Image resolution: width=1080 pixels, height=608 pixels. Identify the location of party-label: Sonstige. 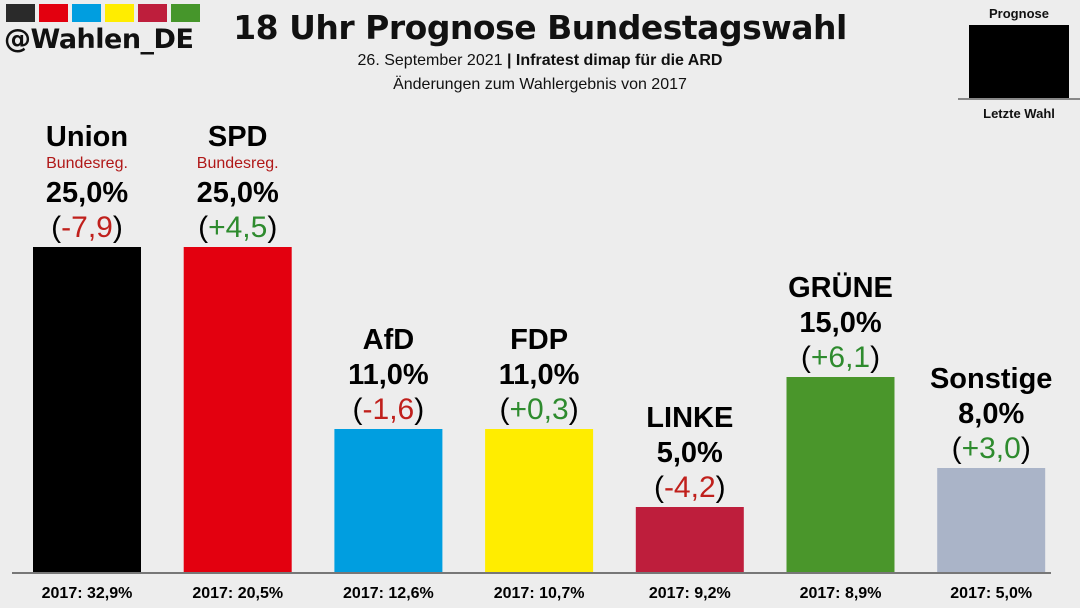
(991, 379).